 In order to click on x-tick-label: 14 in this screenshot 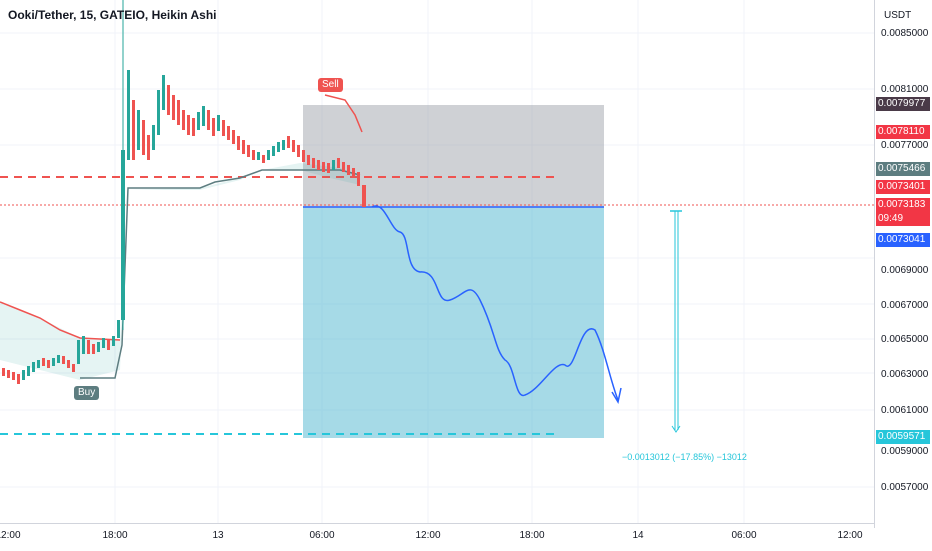, I will do `click(638, 535)`.